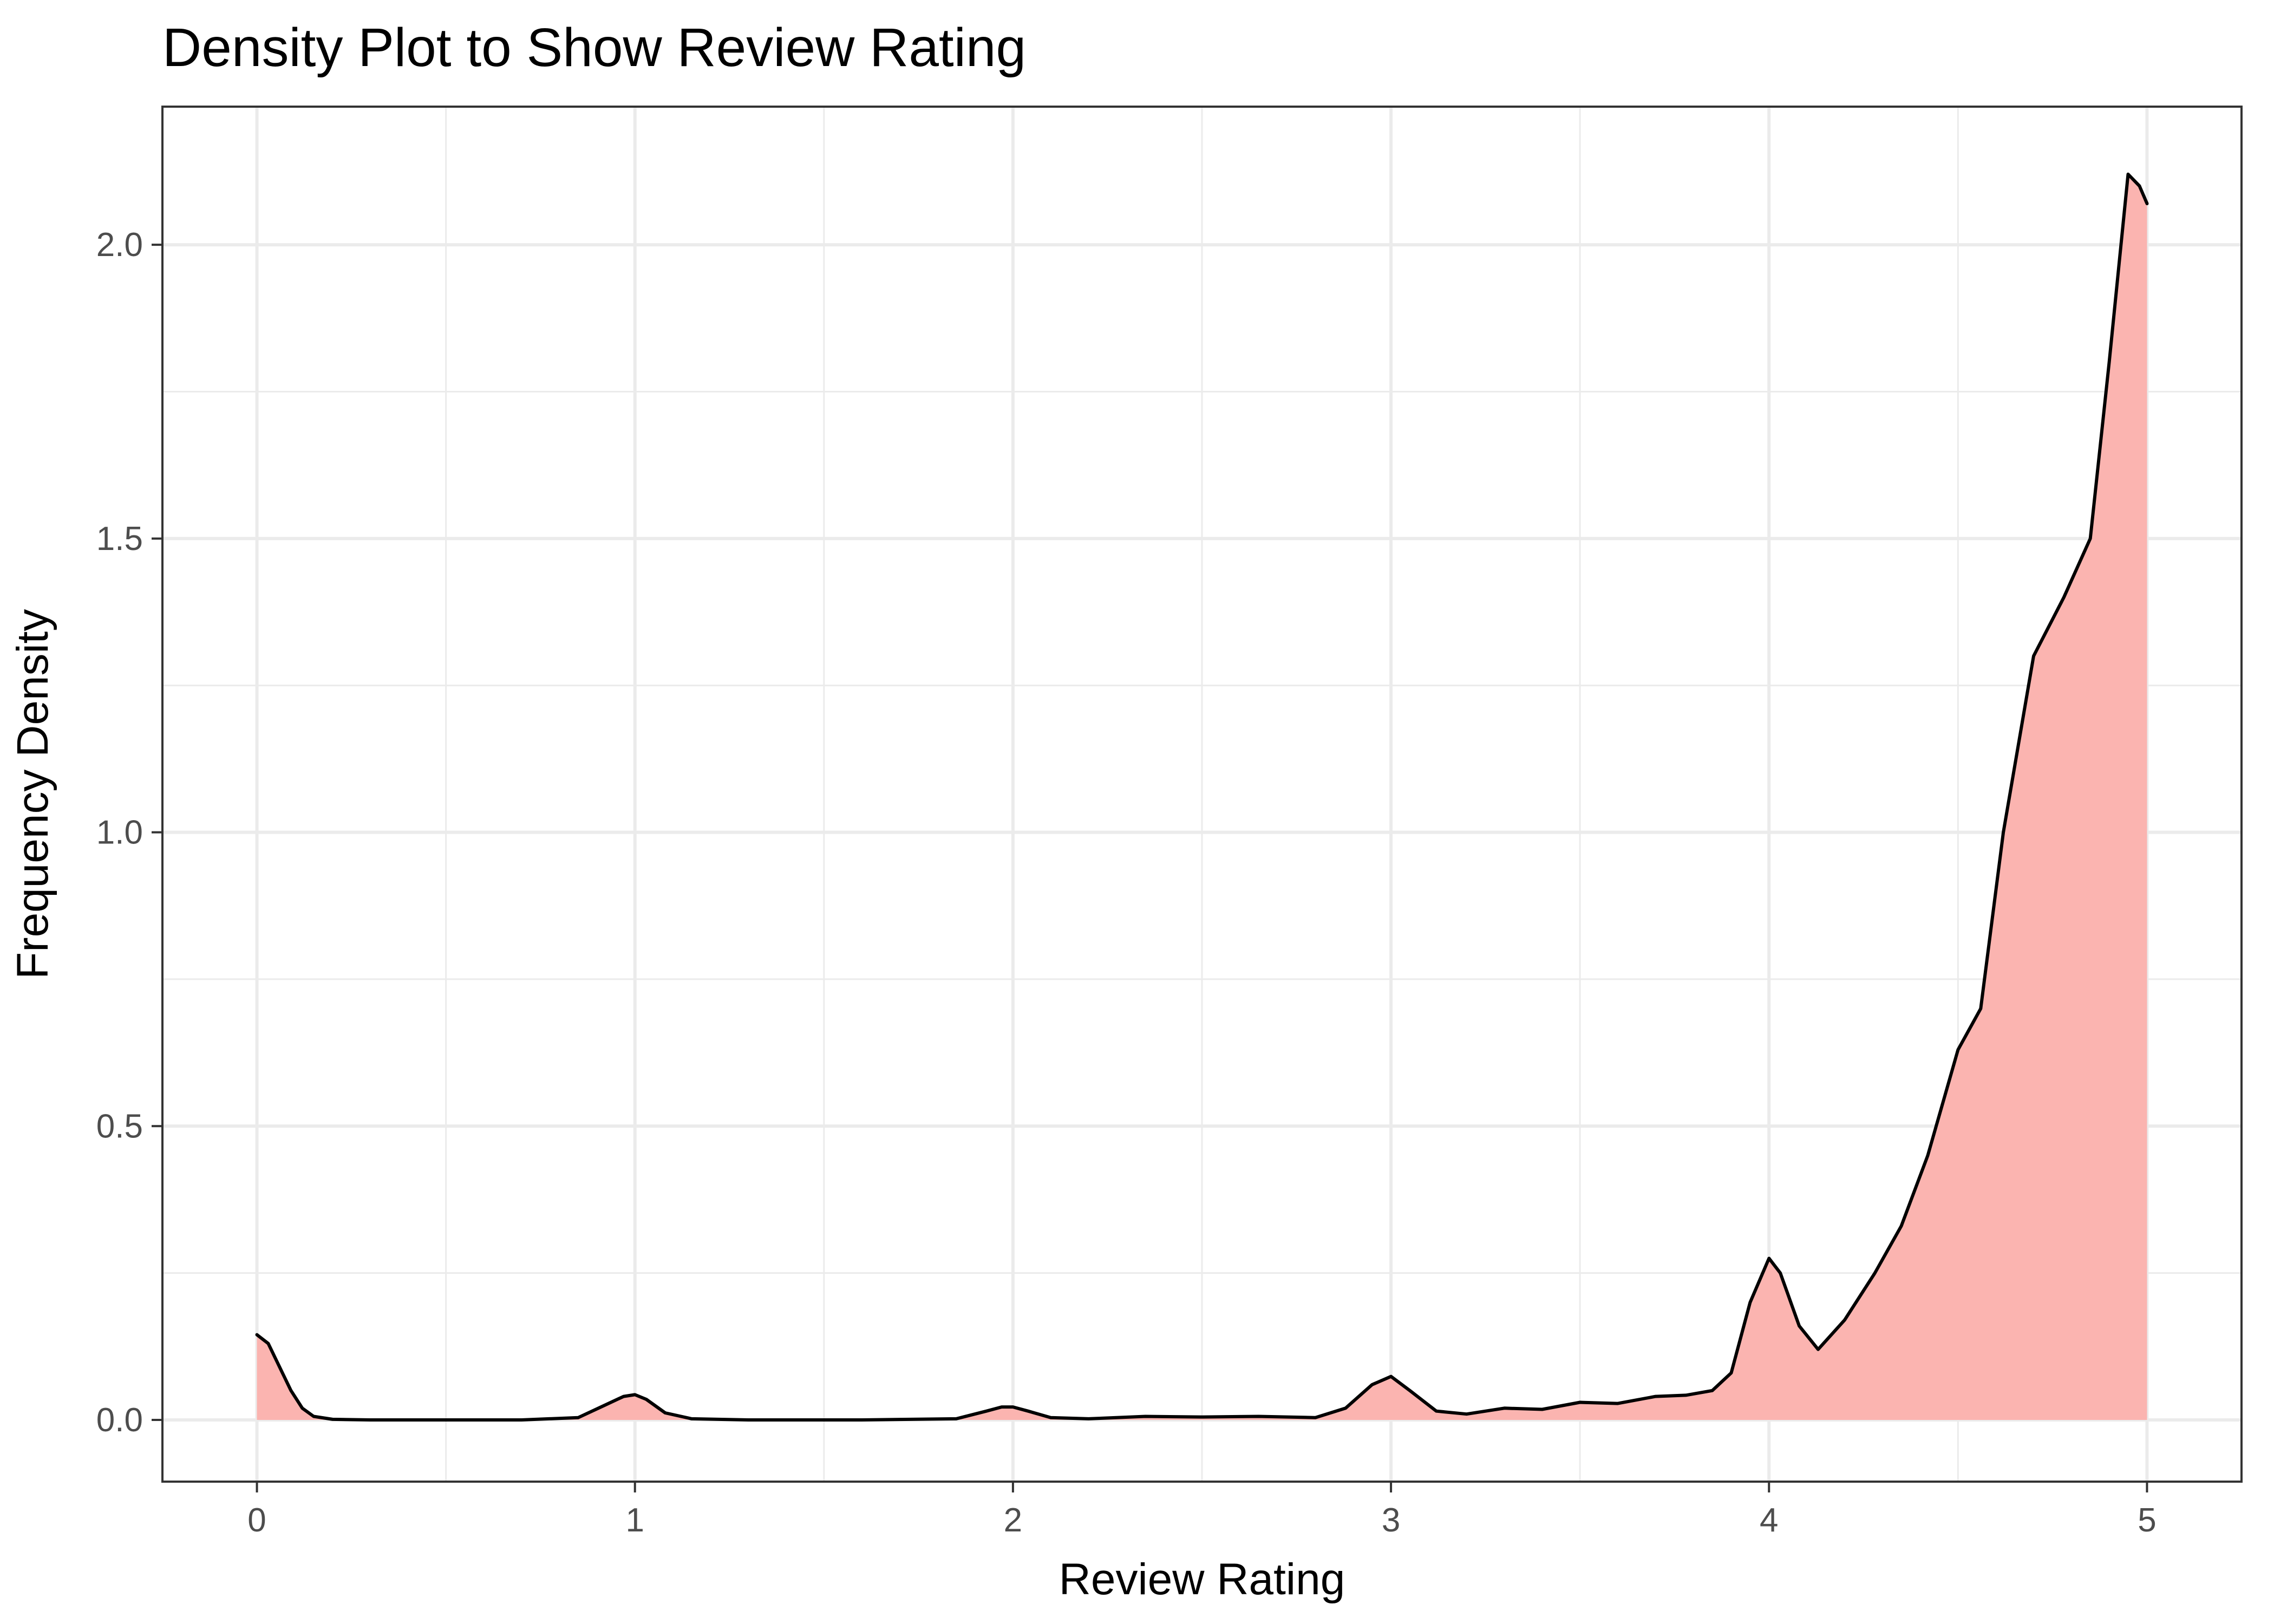  Describe the element at coordinates (1202, 1510) in the screenshot. I see `x-axis-ticks: 0 1 2 3 4 5` at that location.